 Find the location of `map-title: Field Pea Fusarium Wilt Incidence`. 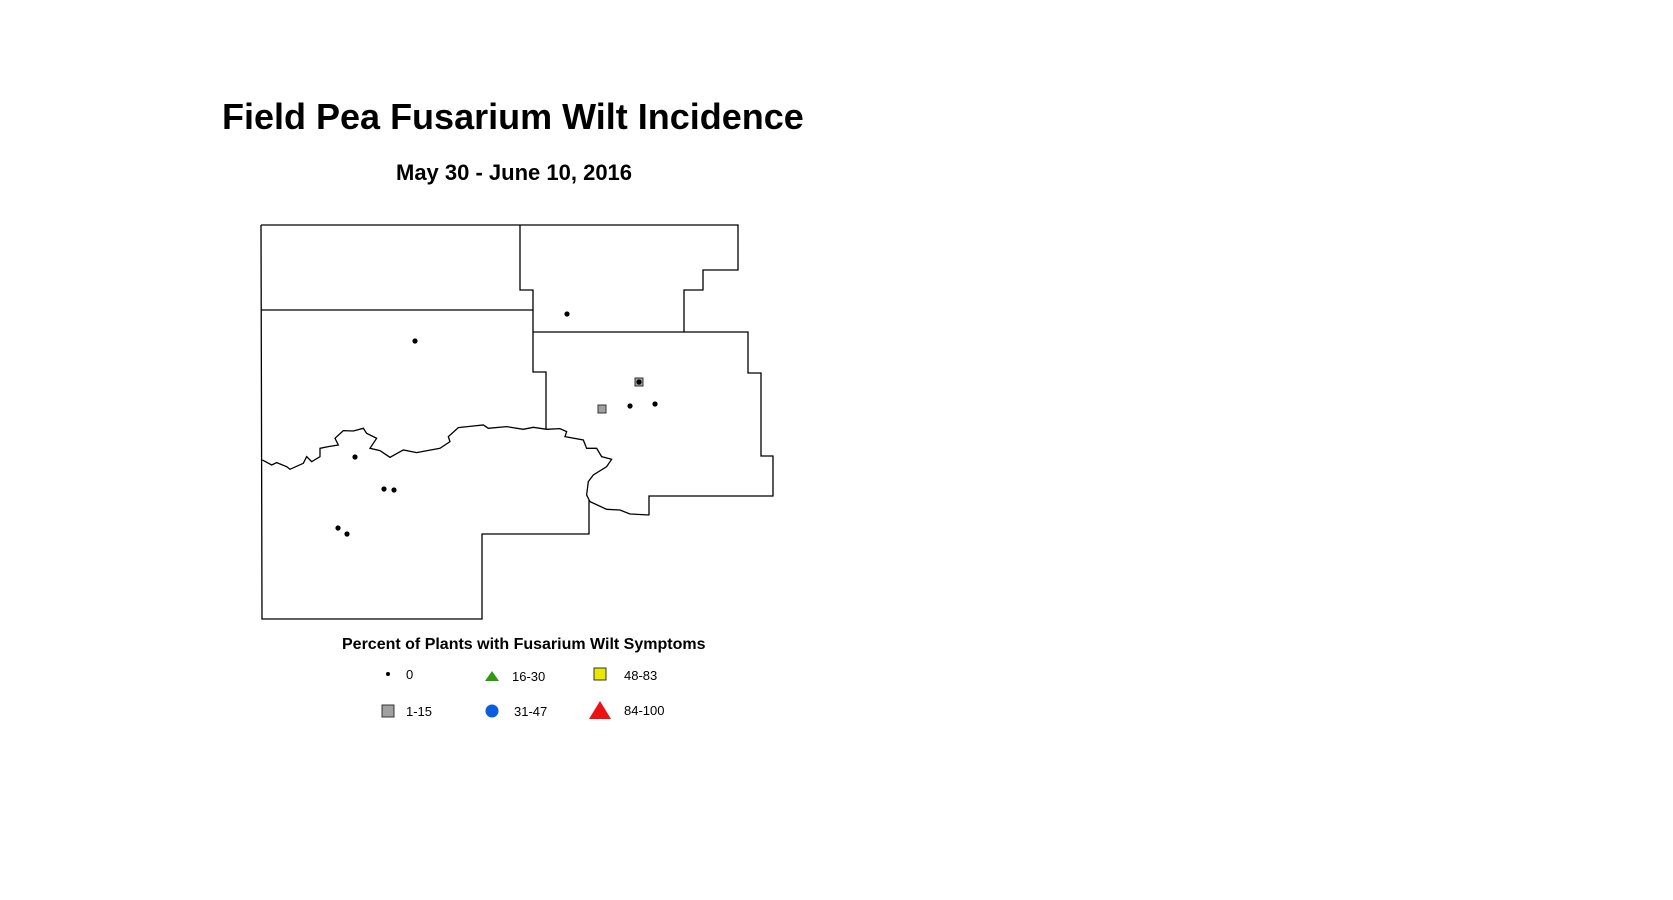

map-title: Field Pea Fusarium Wilt Incidence is located at coordinates (513, 116).